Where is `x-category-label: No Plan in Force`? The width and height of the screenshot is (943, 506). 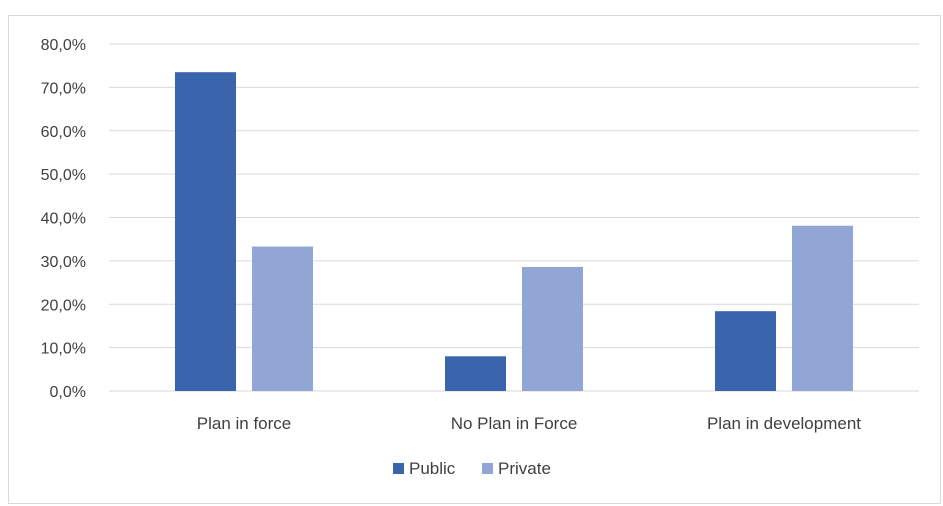
x-category-label: No Plan in Force is located at coordinates (514, 423).